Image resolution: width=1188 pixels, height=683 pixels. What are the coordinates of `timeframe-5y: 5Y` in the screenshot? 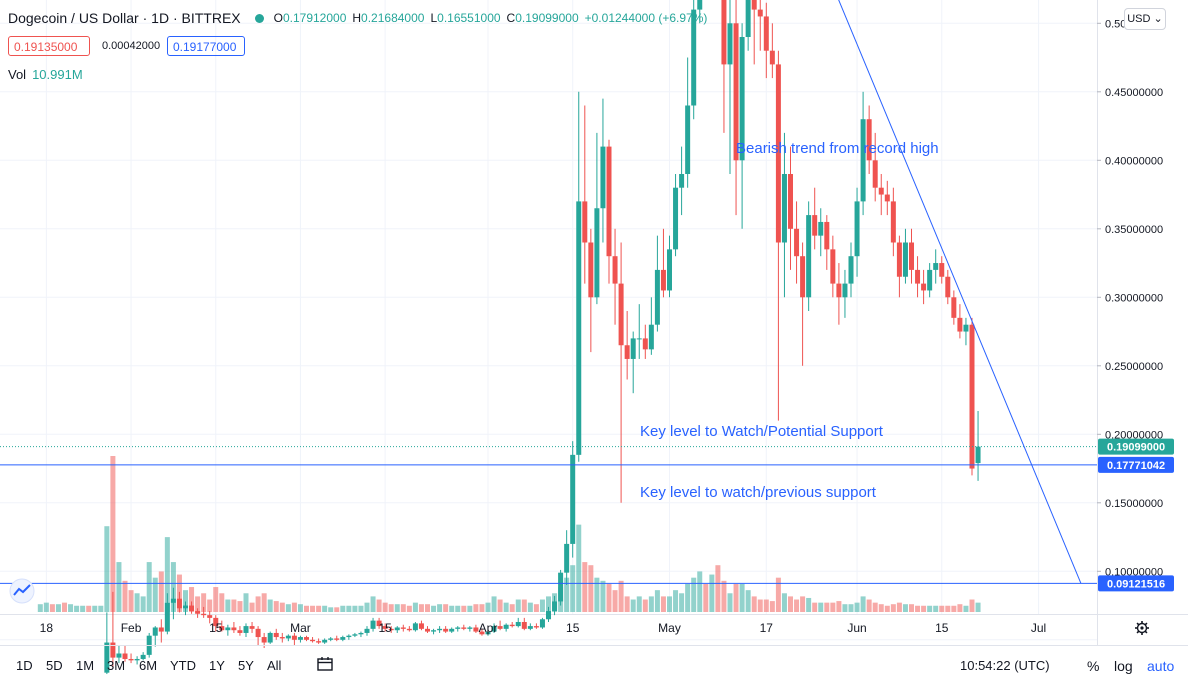 It's located at (246, 665).